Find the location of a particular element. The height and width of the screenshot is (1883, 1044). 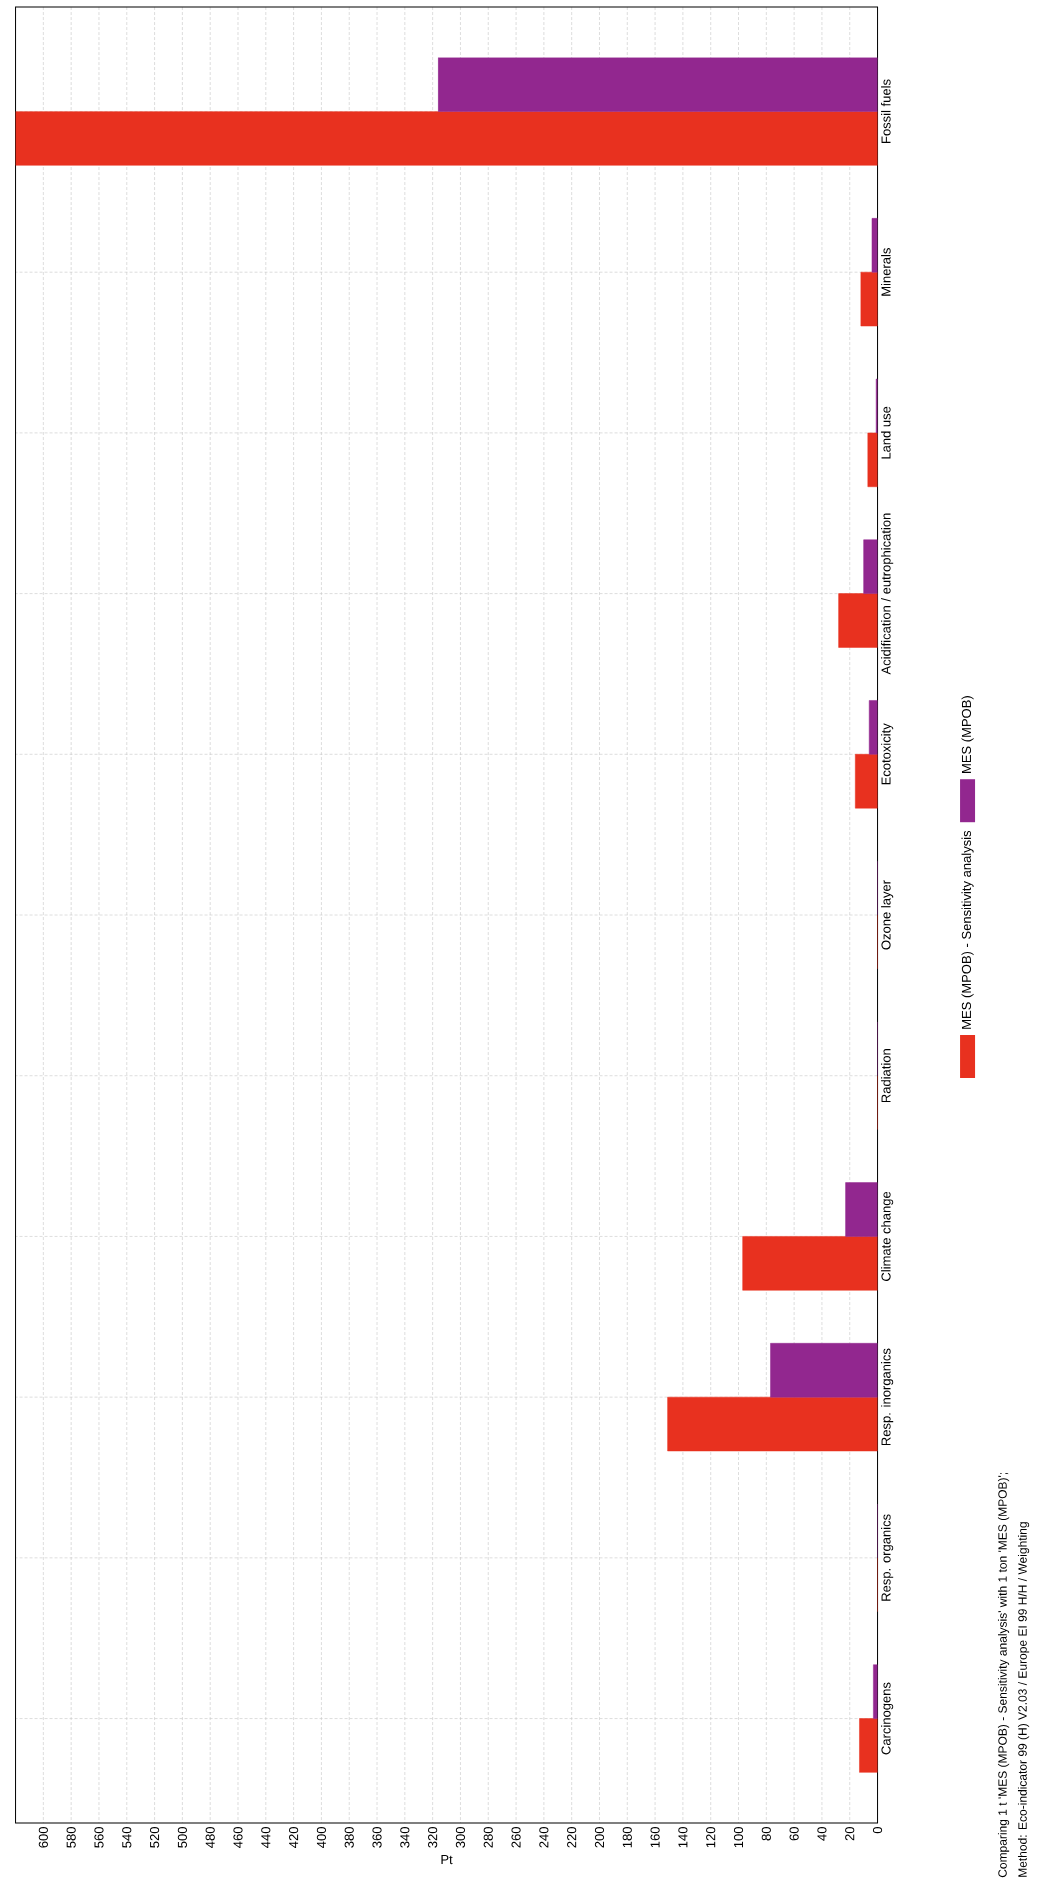

x-tick-label: 260 is located at coordinates (516, 1837).